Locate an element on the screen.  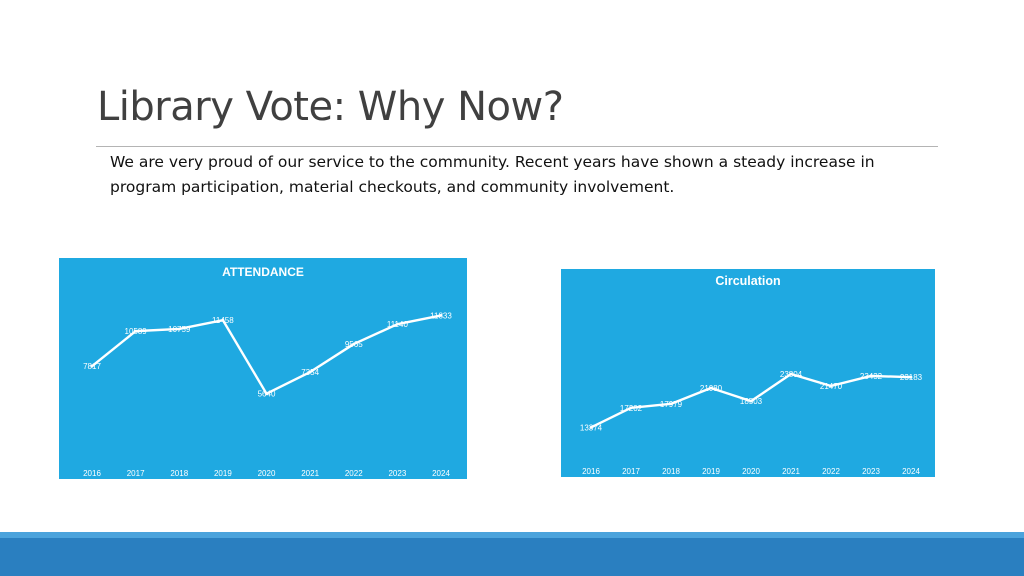
attendance-point-2019 is located at coordinates (223, 320).